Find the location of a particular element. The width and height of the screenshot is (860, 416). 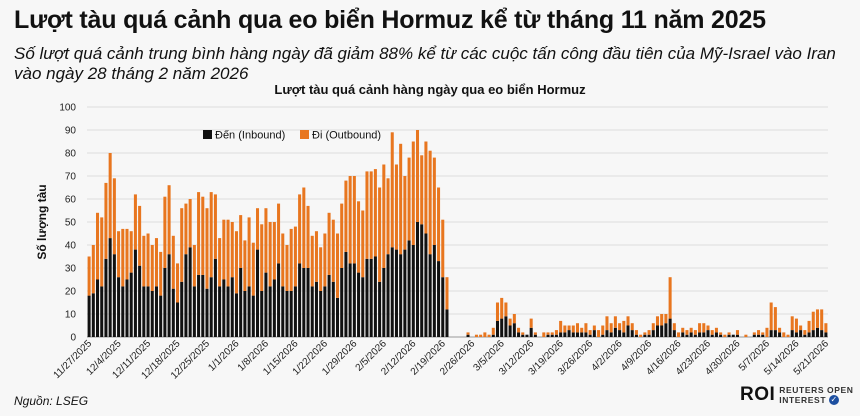

y-axis-label: Số lượng tàu is located at coordinates (42, 221).